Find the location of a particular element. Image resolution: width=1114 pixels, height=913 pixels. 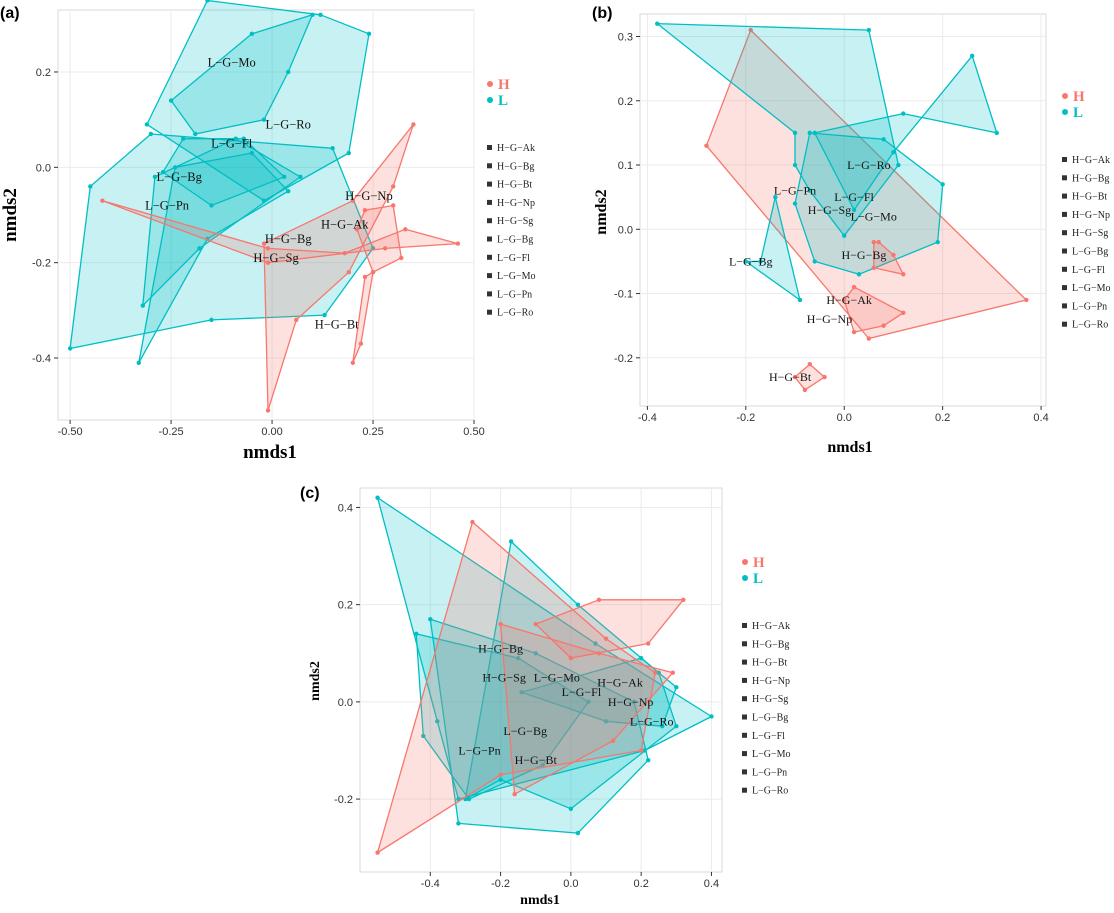

group-label: H−G−Np is located at coordinates (830, 319).